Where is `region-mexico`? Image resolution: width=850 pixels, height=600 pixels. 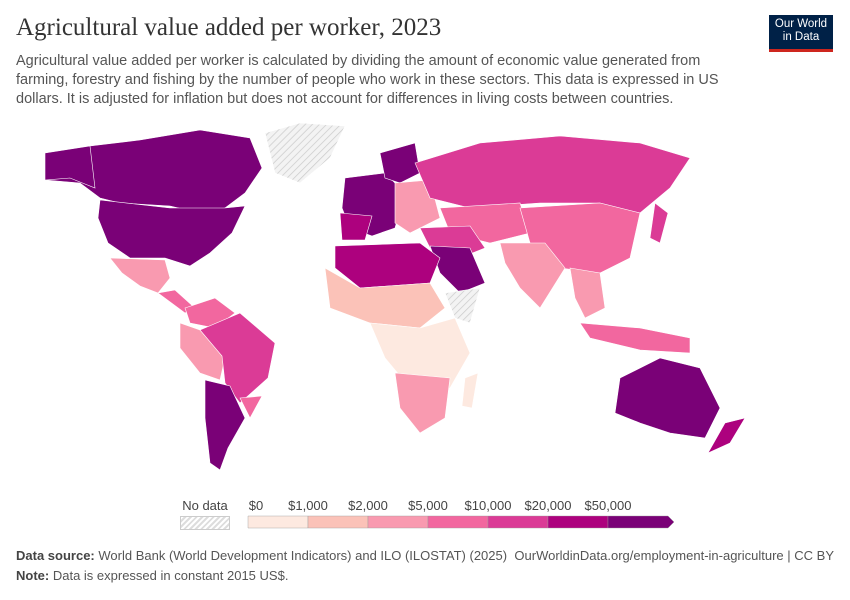 region-mexico is located at coordinates (140, 275).